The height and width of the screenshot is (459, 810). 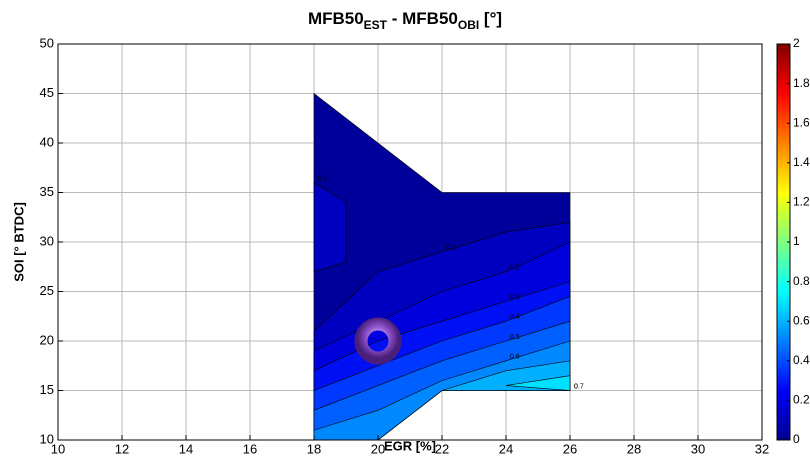 I want to click on x-tick-label: 24, so click(x=506, y=448).